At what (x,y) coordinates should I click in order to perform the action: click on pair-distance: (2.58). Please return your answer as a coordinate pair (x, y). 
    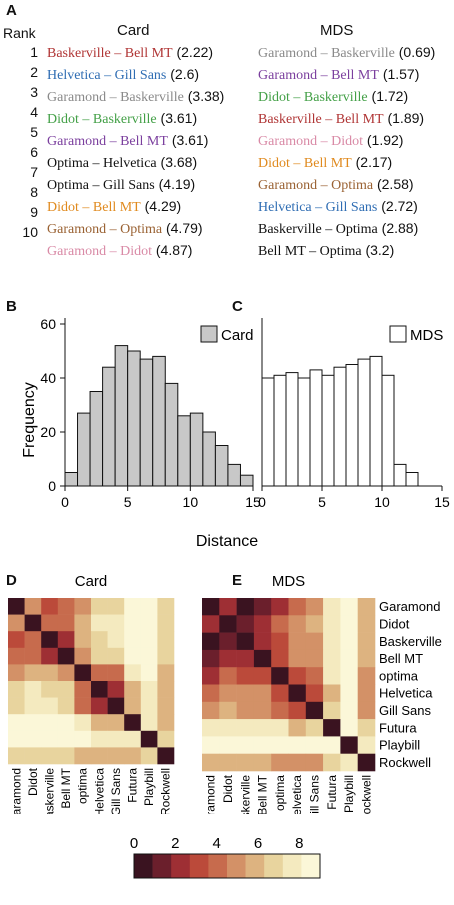
    Looking at the image, I should click on (395, 184).